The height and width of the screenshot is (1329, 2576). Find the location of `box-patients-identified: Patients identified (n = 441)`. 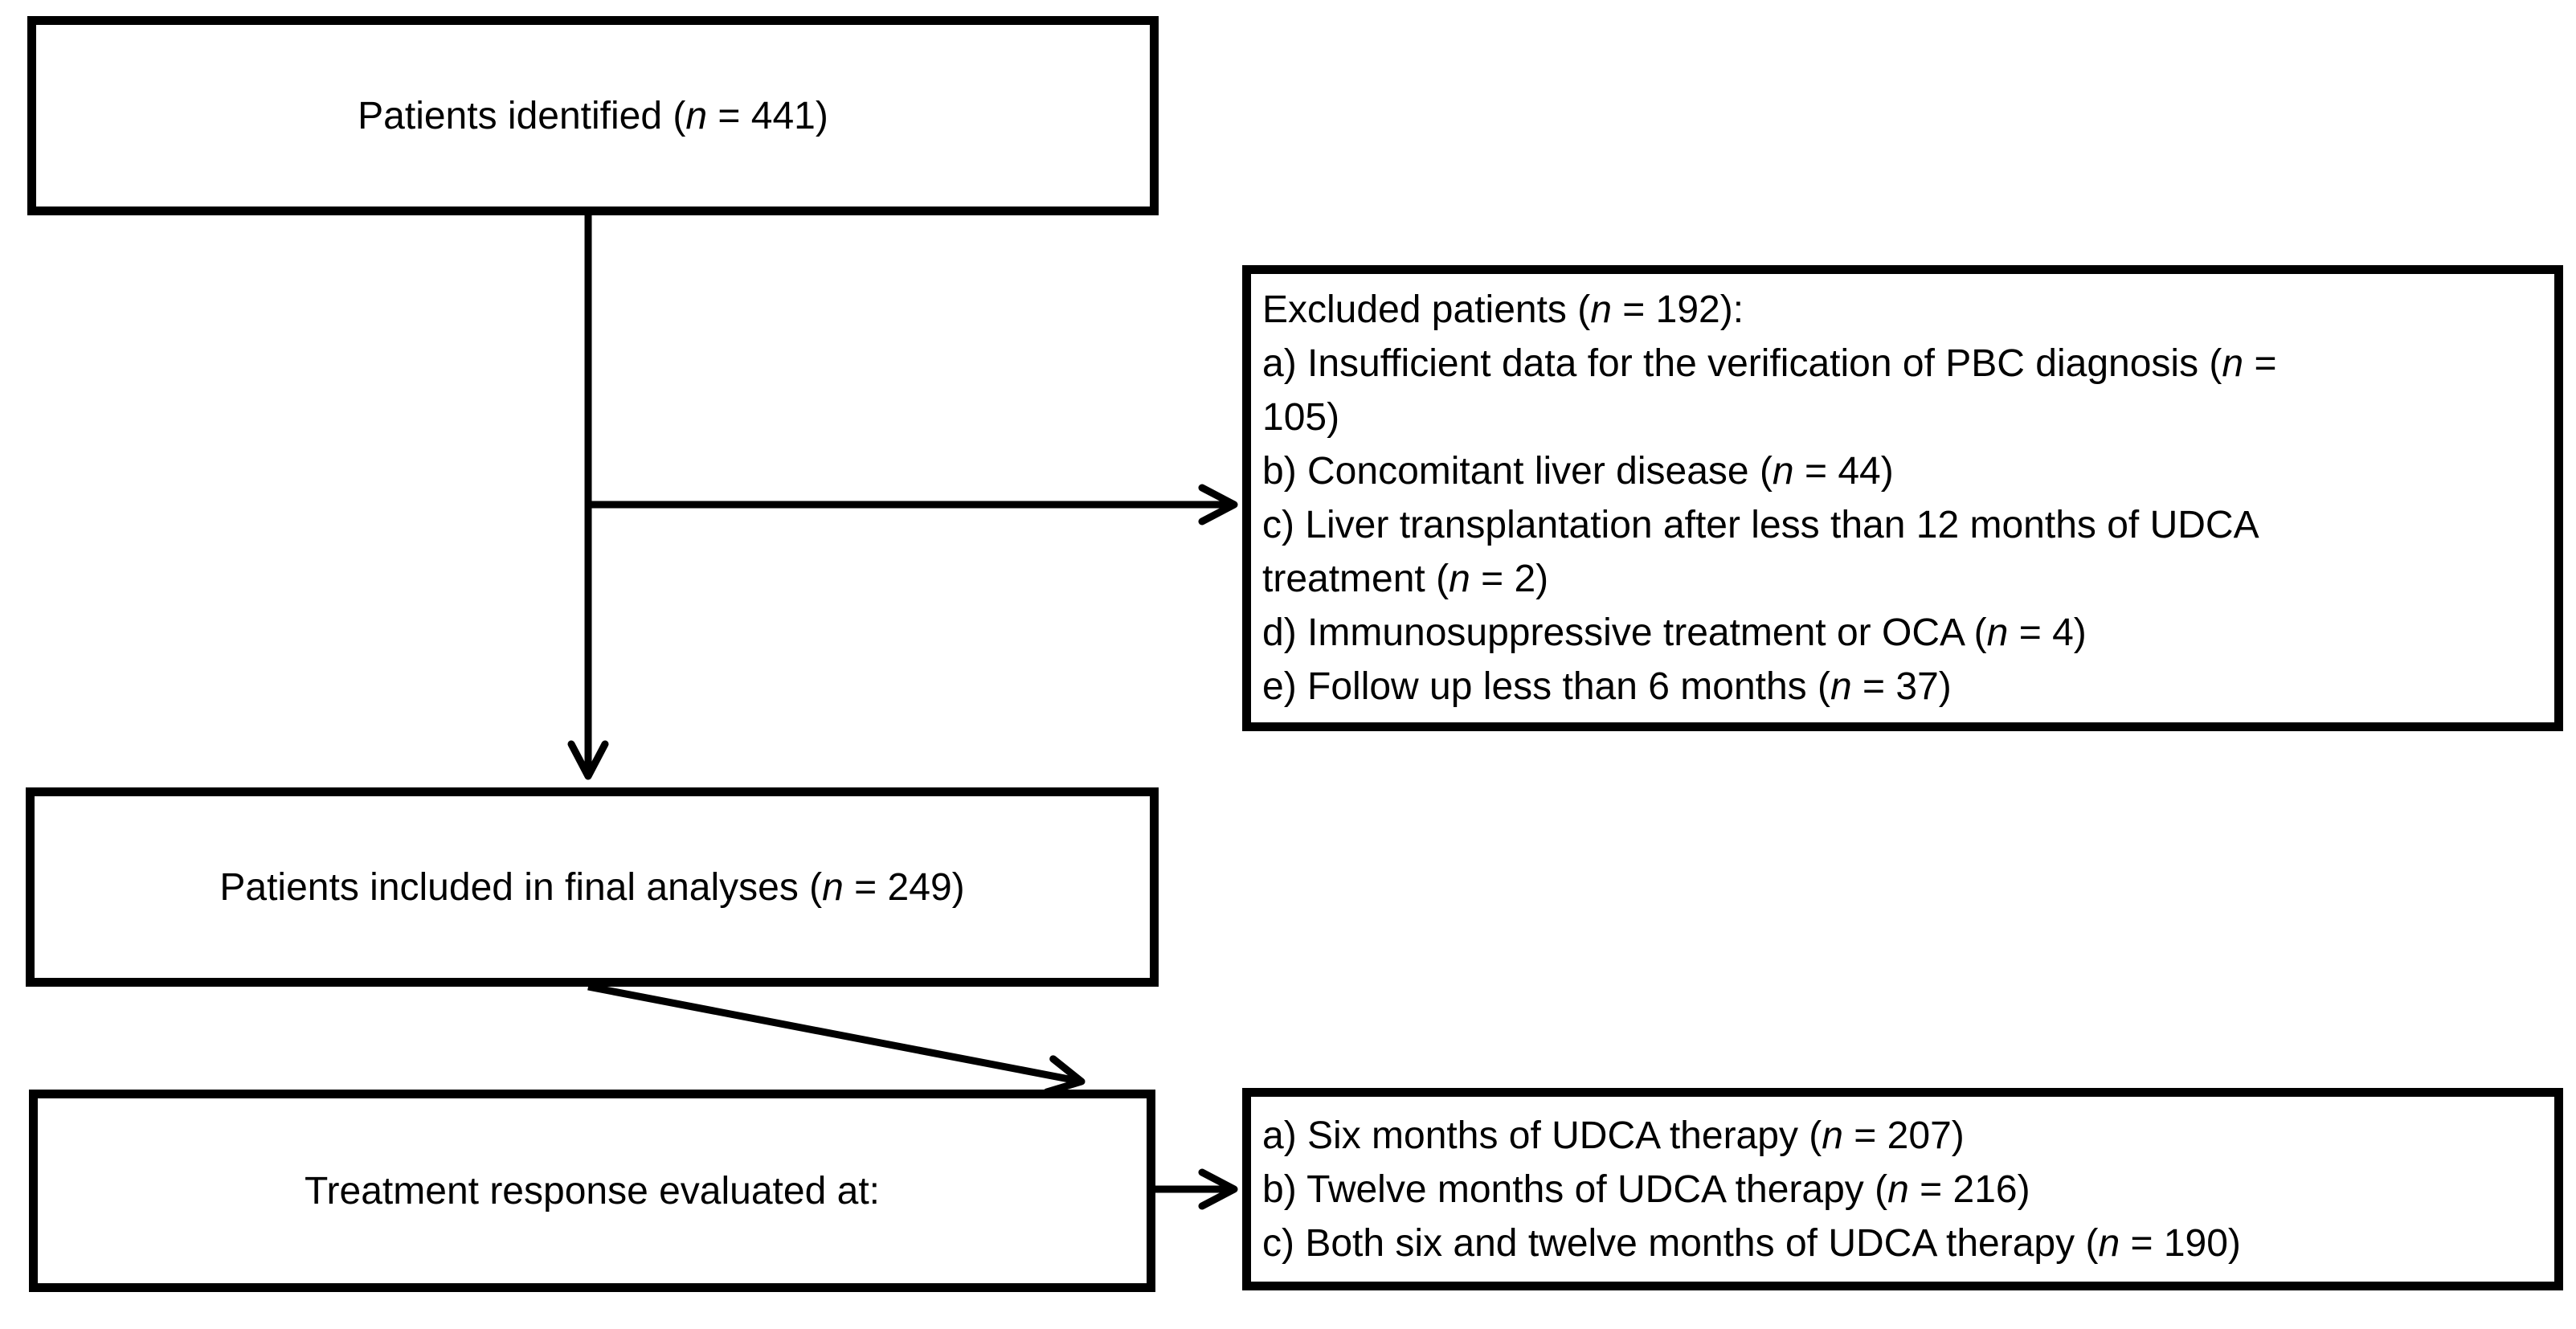

box-patients-identified: Patients identified (n = 441) is located at coordinates (593, 115).